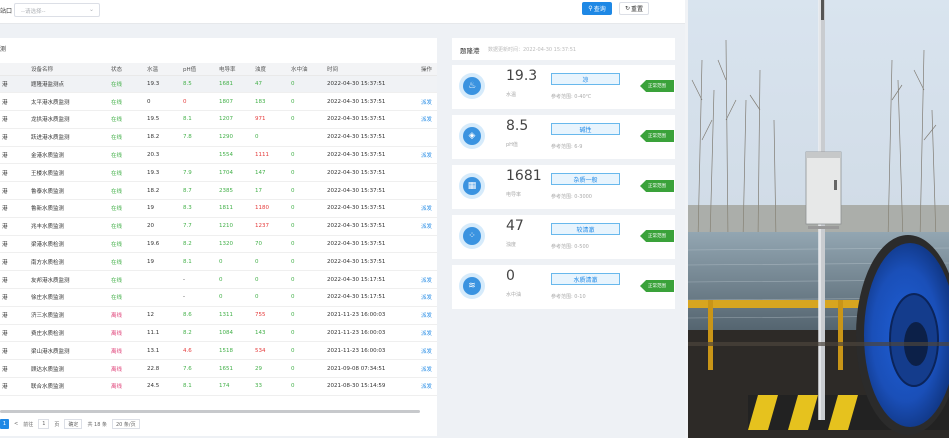  What do you see at coordinates (372, 69) in the screenshot?
I see `column-header: 时间` at bounding box center [372, 69].